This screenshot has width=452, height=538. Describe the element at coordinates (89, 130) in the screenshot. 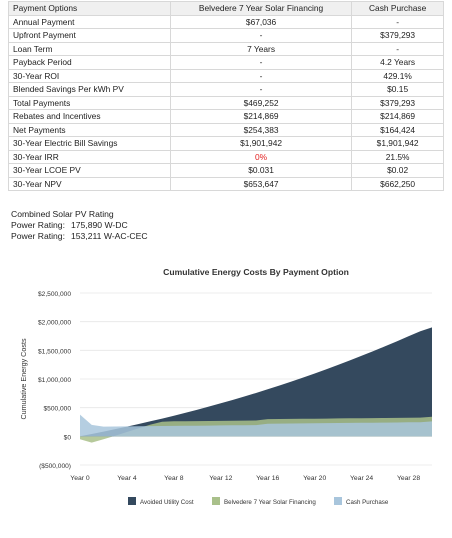

I see `row-label: Net Payments` at that location.